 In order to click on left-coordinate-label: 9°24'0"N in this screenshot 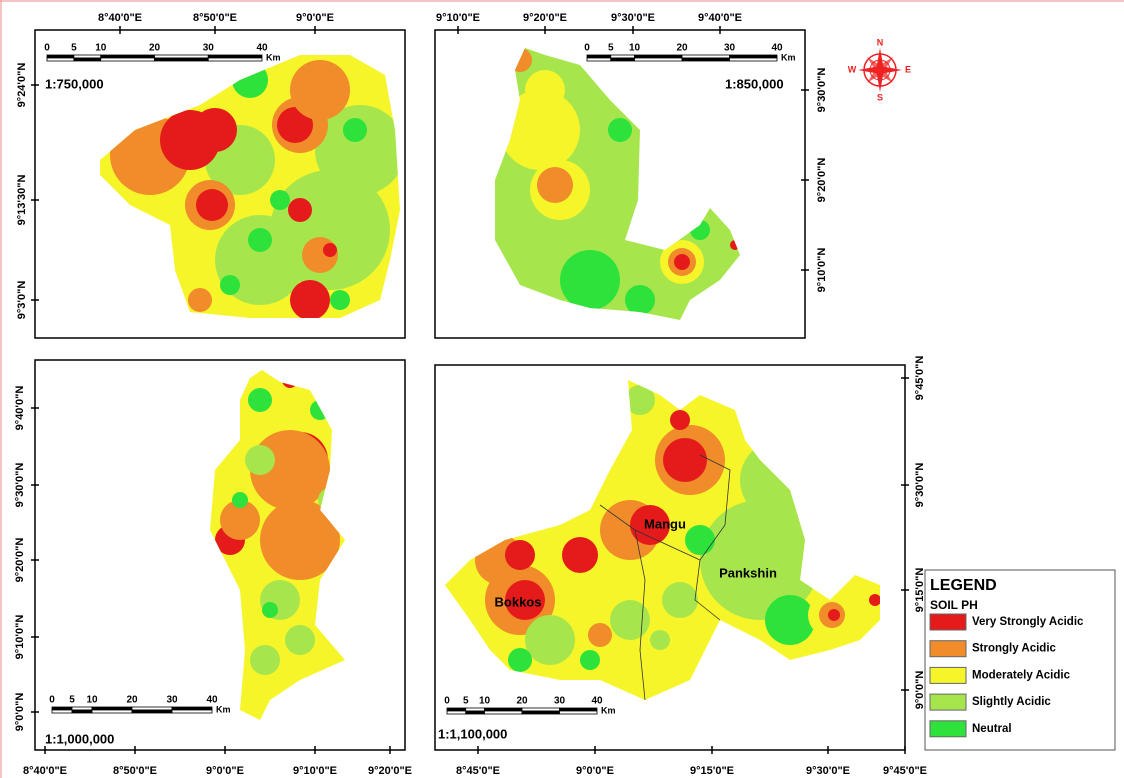, I will do `click(22, 85)`.